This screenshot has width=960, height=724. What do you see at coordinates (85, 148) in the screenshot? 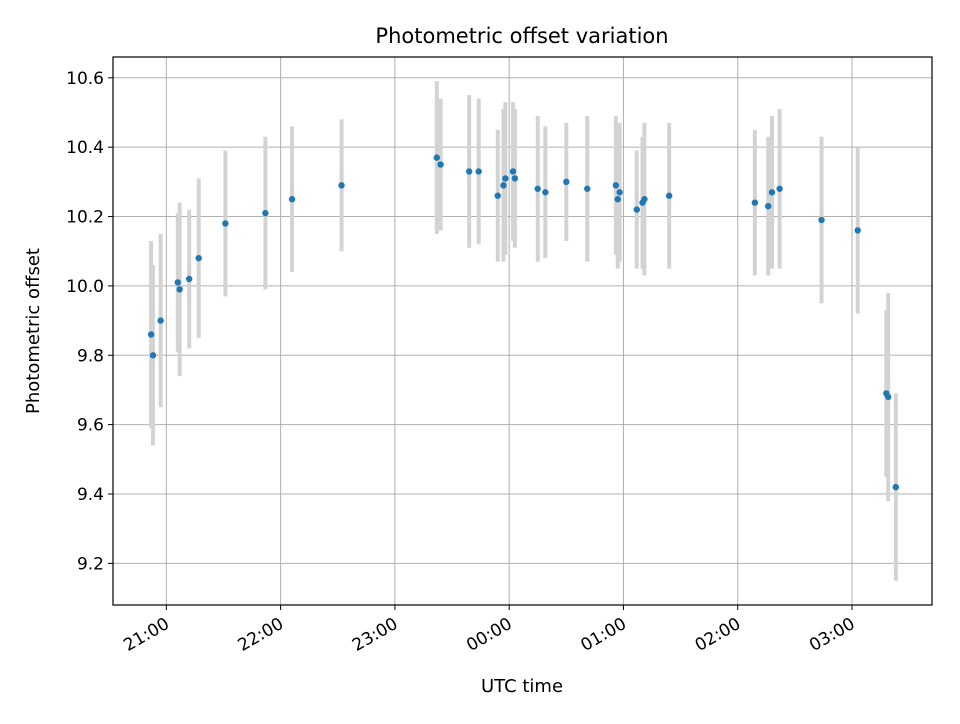
I see `y-tick-label: 10.4` at bounding box center [85, 148].